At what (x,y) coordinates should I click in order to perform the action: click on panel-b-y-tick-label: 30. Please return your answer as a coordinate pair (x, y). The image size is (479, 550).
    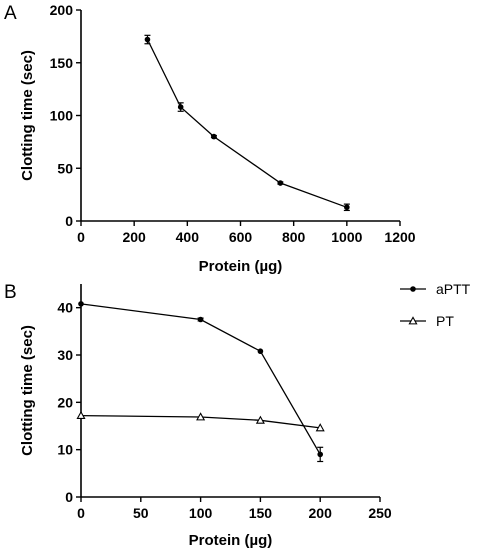
    Looking at the image, I should click on (65, 355).